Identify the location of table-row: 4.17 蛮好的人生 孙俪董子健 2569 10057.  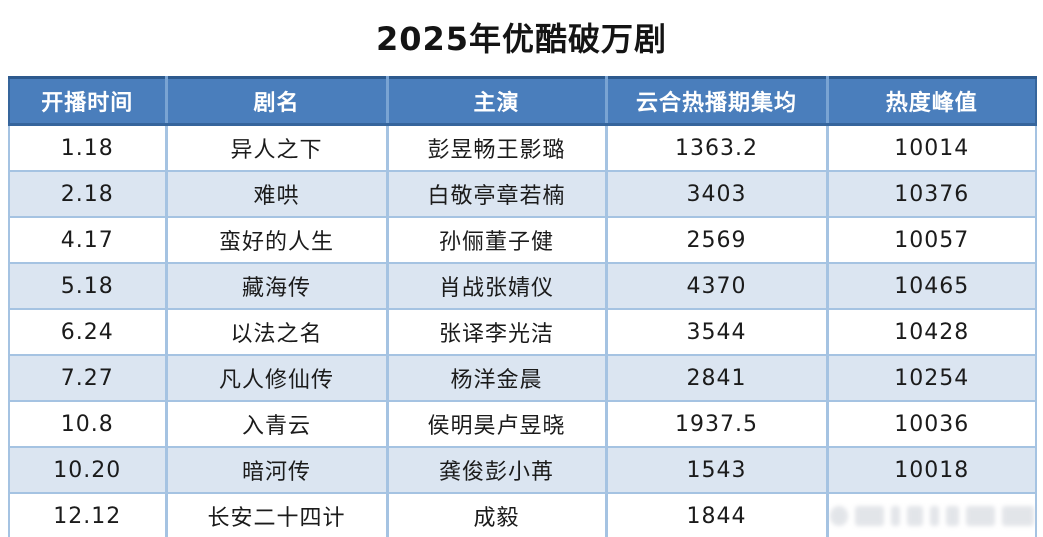
(522, 240).